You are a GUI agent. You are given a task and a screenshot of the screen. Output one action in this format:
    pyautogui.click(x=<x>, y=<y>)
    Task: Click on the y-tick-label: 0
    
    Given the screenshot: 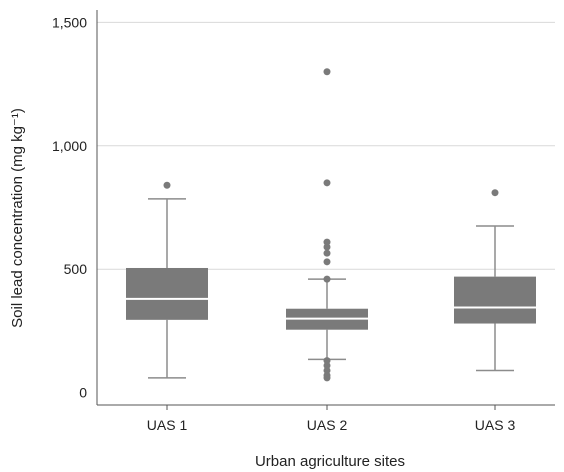 What is the action you would take?
    pyautogui.click(x=83, y=393)
    